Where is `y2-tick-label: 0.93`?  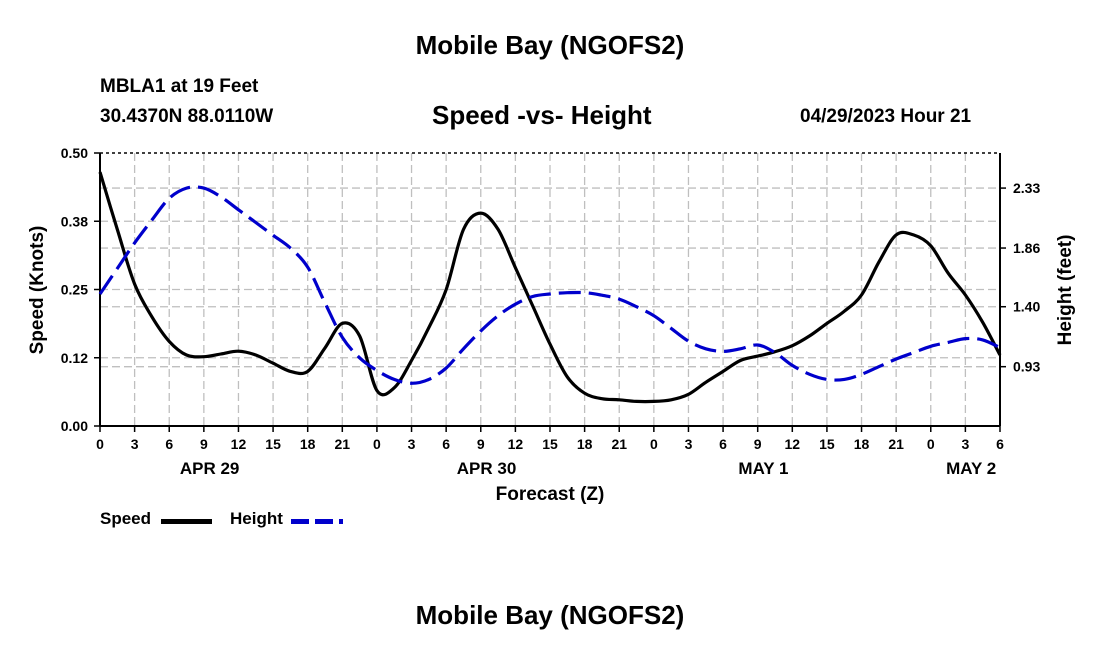 y2-tick-label: 0.93 is located at coordinates (1026, 367).